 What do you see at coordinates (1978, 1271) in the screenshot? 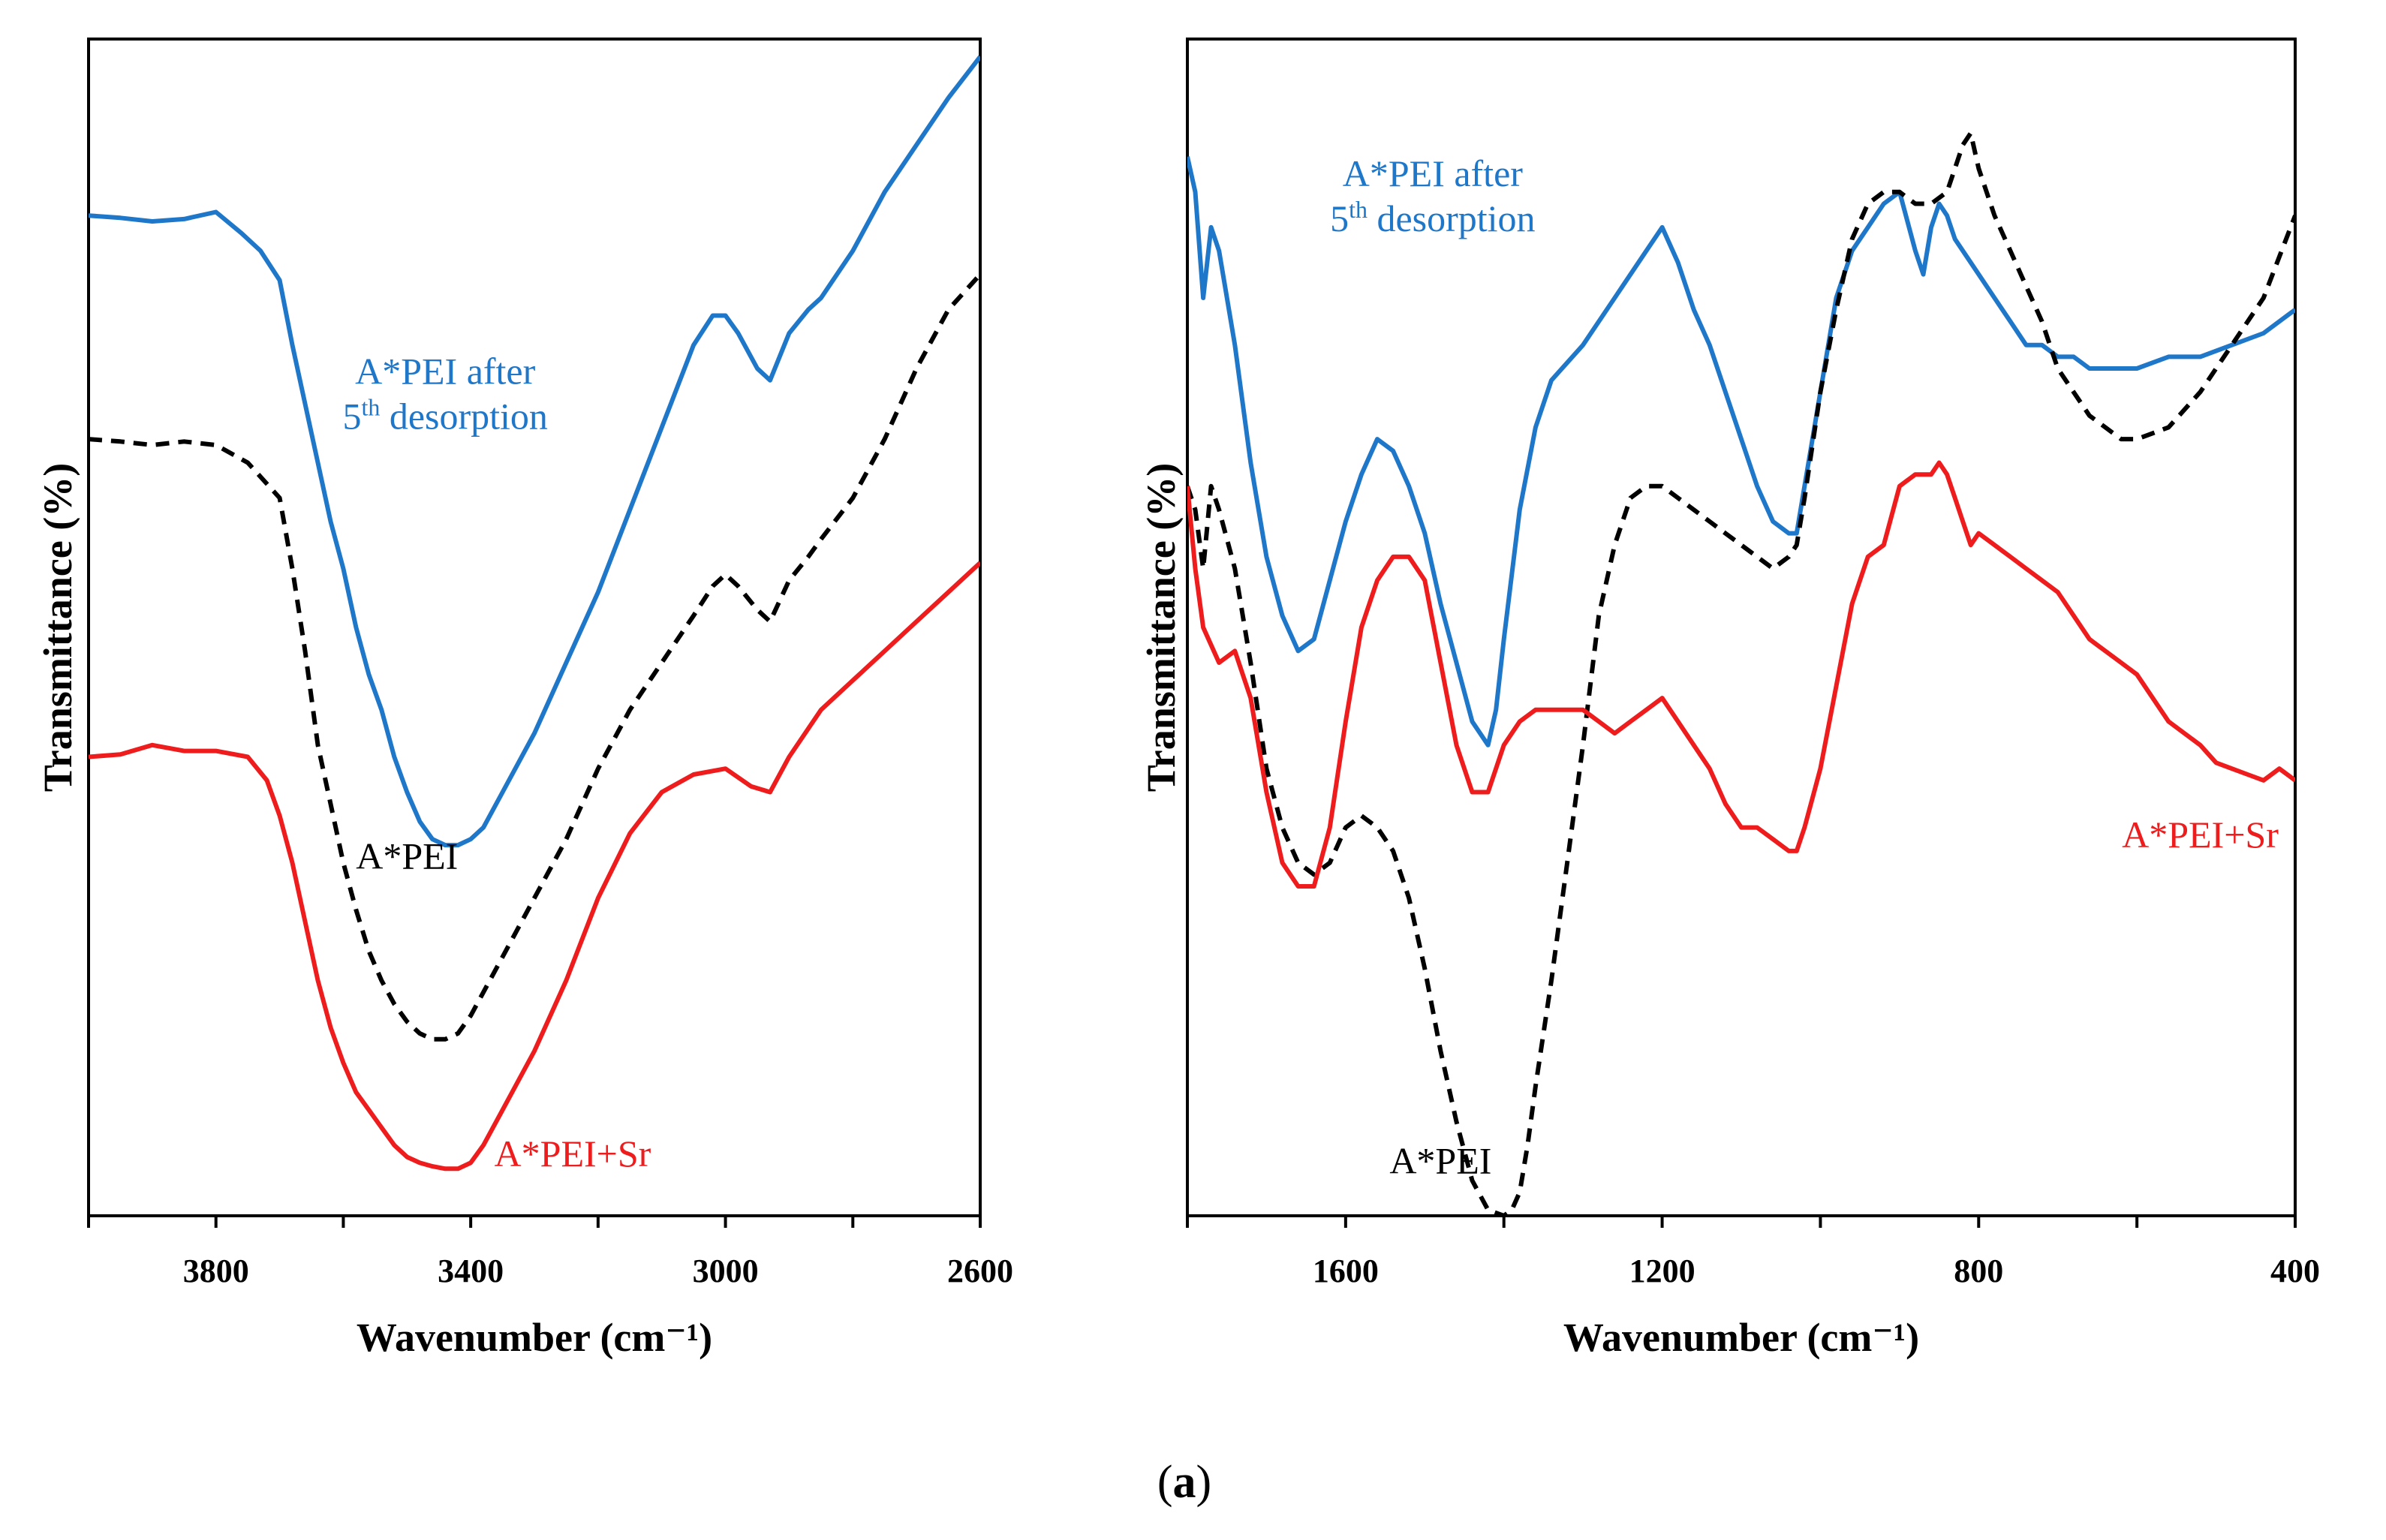
I see `x-tick-label: 800` at bounding box center [1978, 1271].